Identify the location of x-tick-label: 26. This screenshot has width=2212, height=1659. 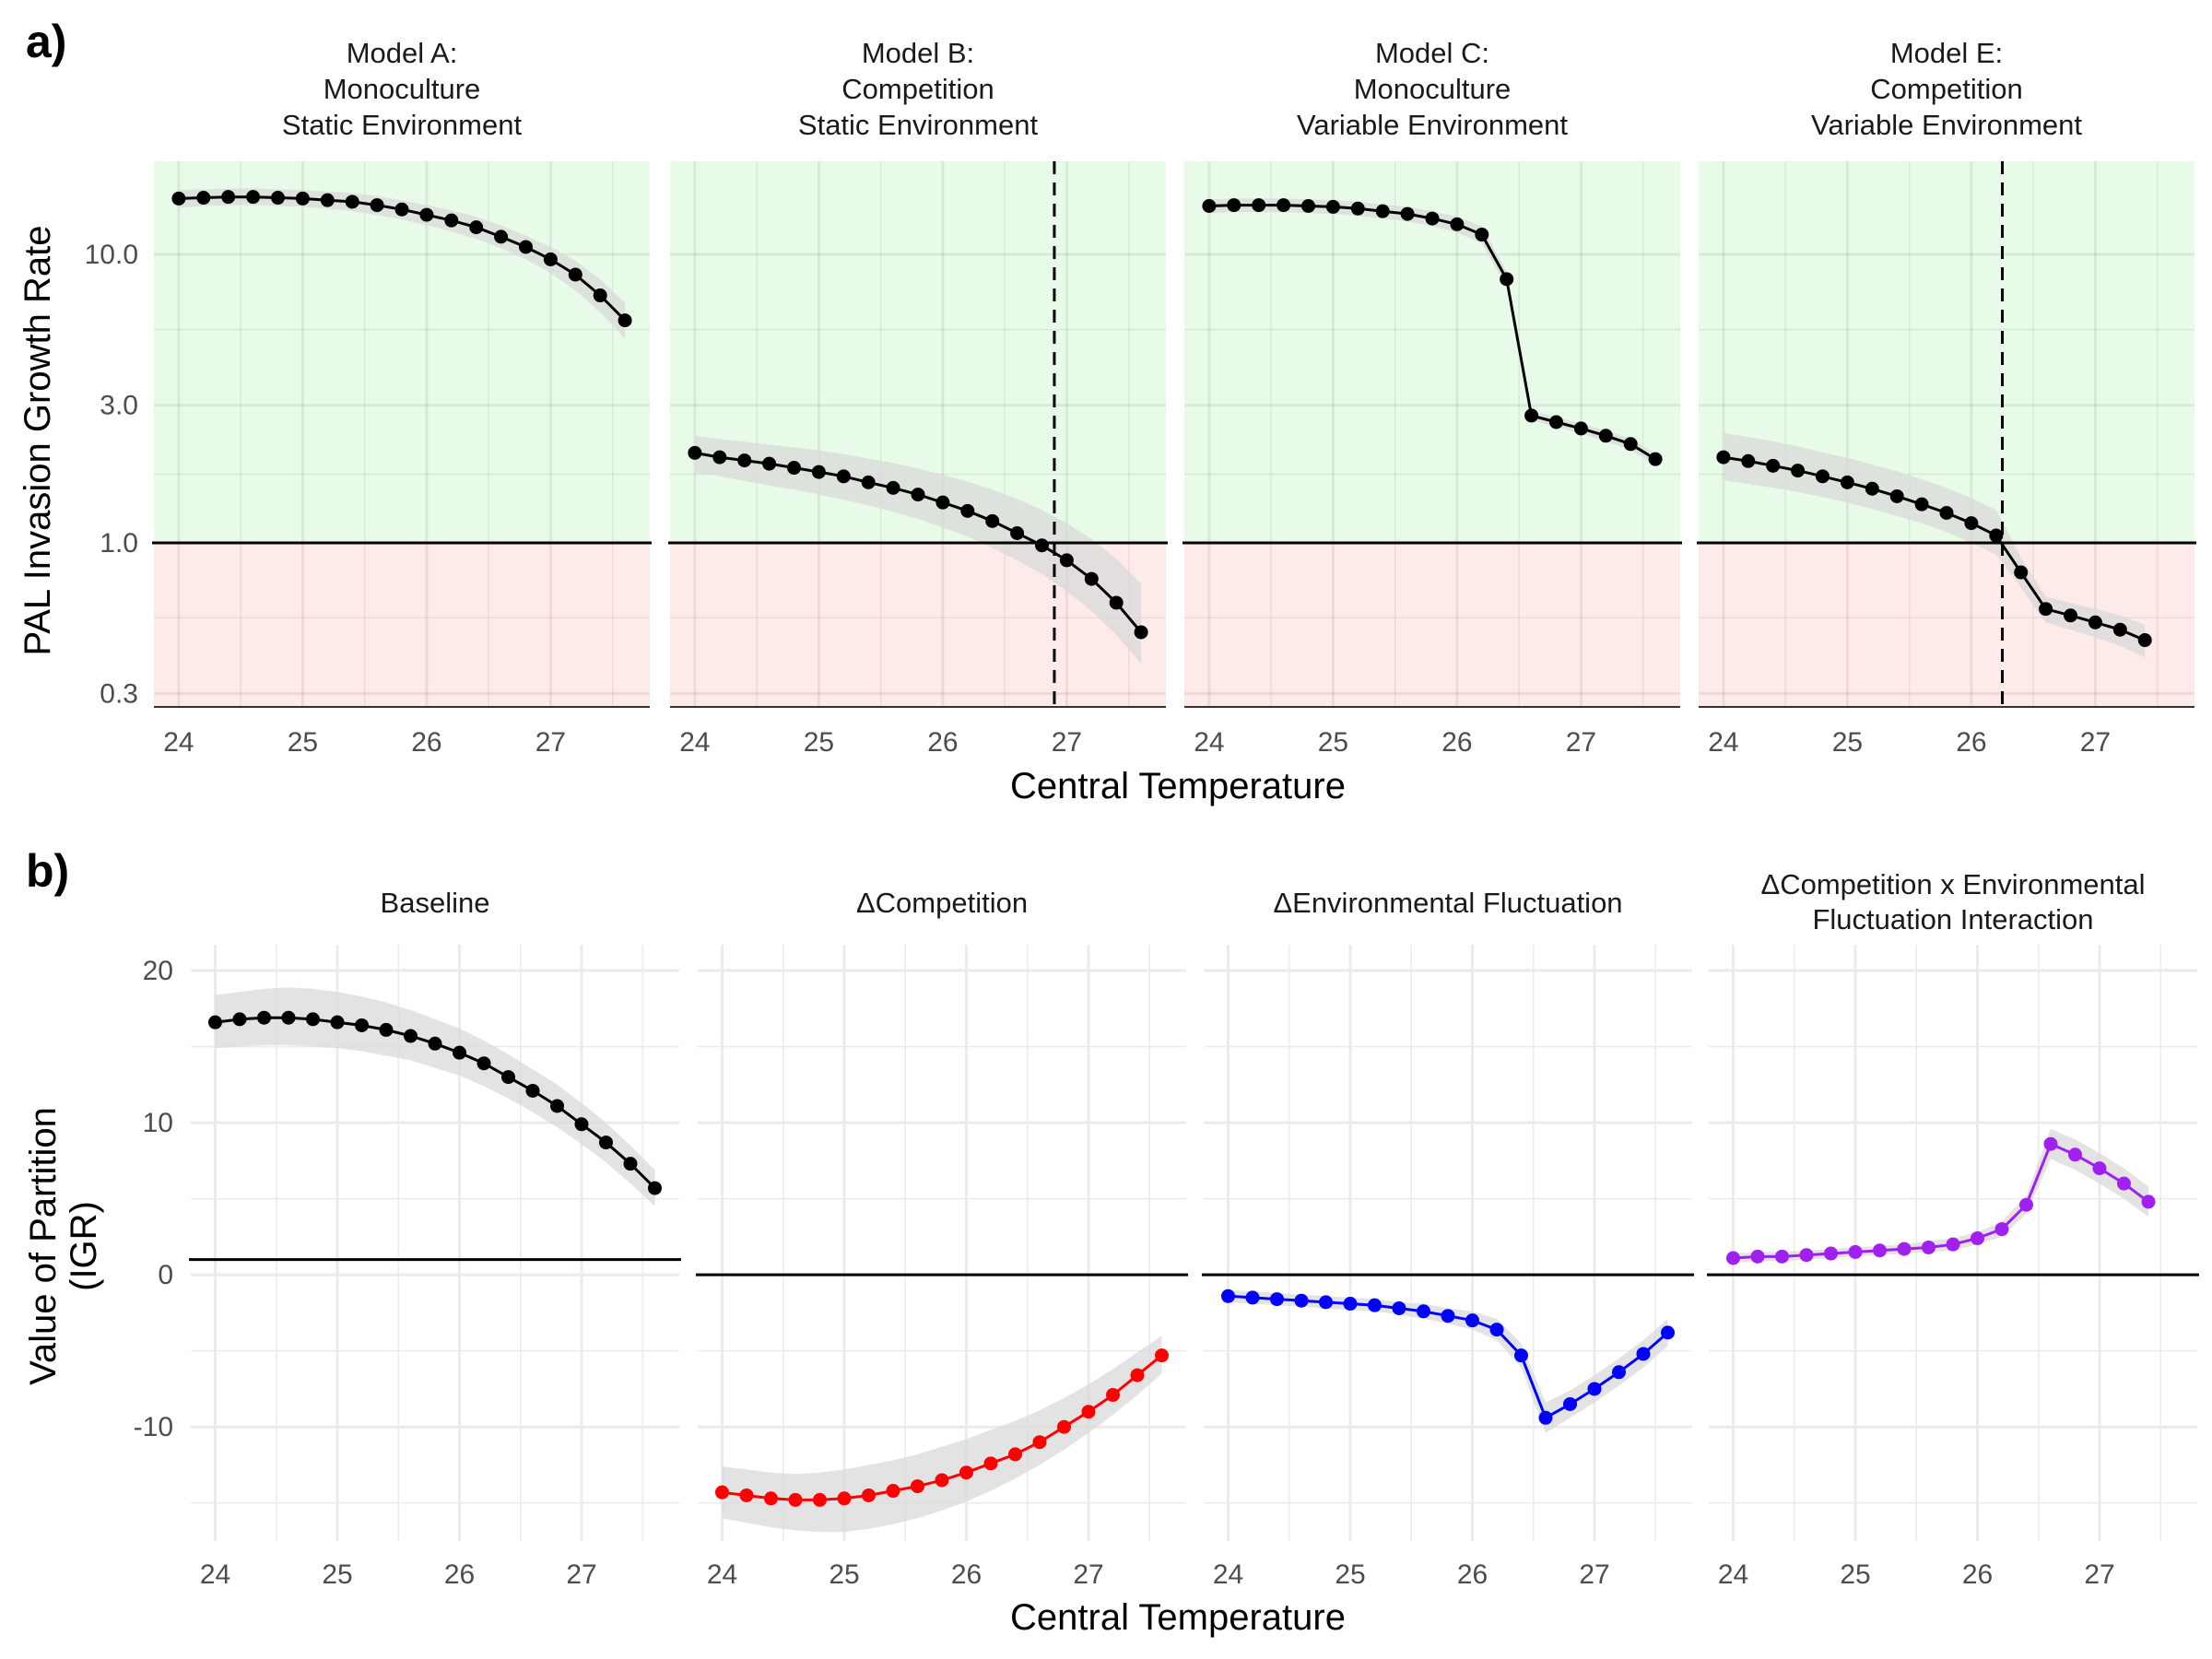
(1977, 1574).